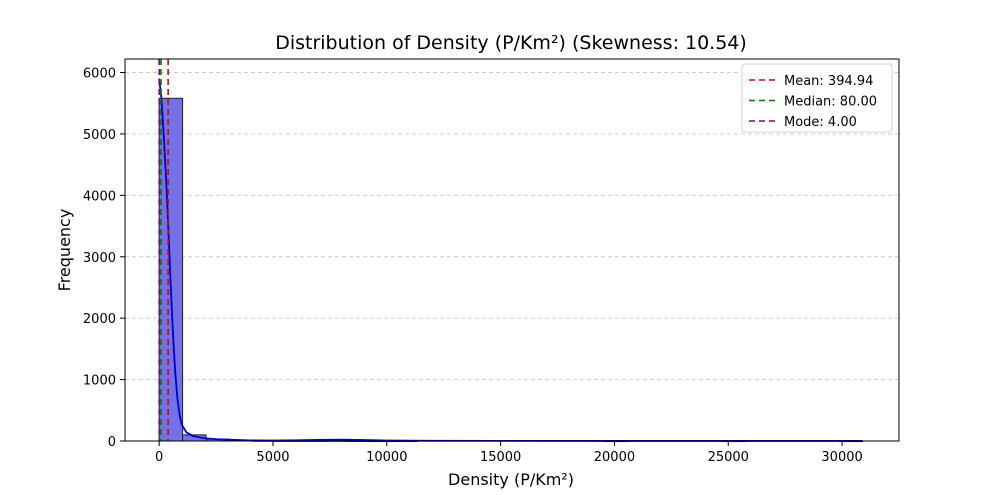  I want to click on legend-box, so click(817, 98).